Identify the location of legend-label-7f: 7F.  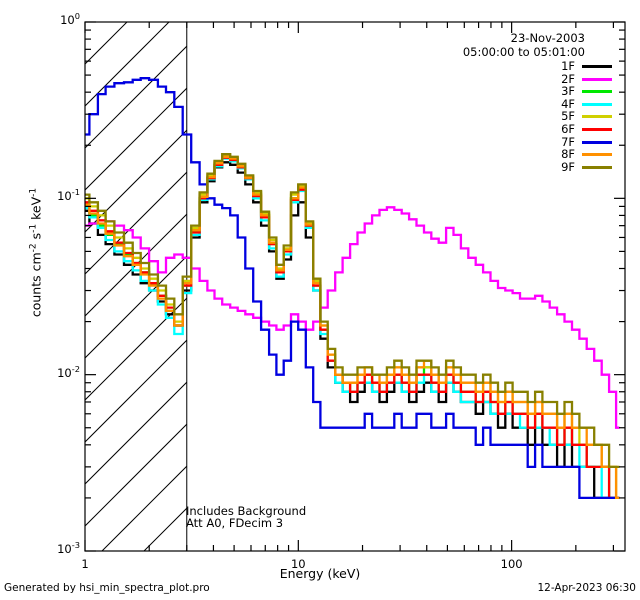
(568, 141).